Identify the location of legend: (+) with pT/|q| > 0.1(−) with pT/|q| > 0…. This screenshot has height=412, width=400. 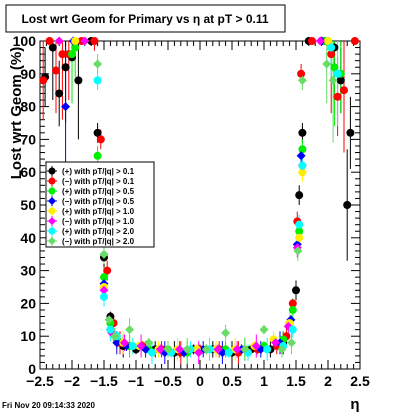
(91, 206).